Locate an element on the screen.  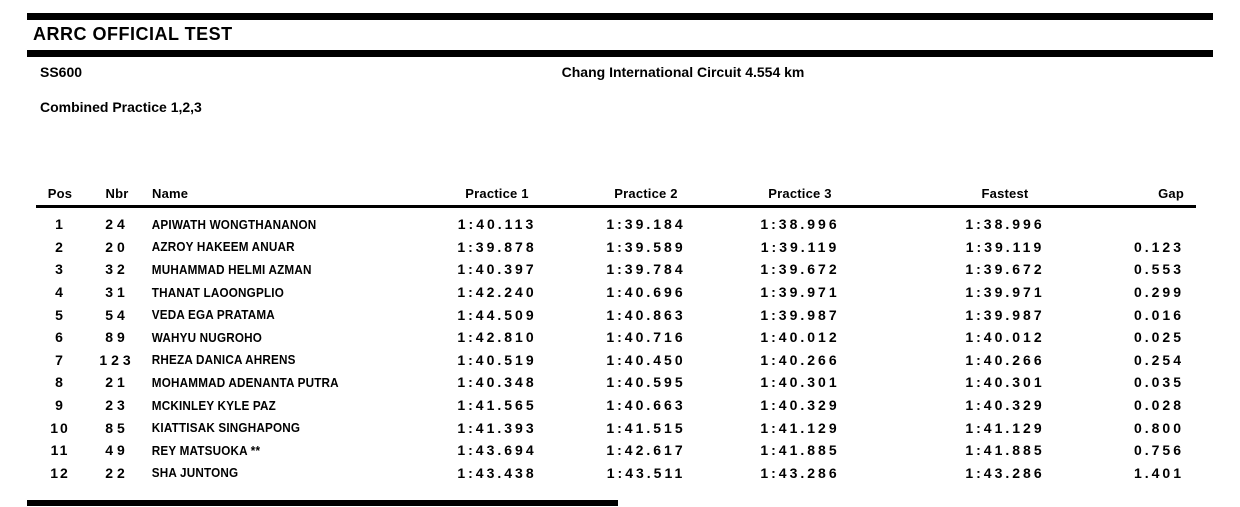
cell-pos: 4 is located at coordinates (60, 292).